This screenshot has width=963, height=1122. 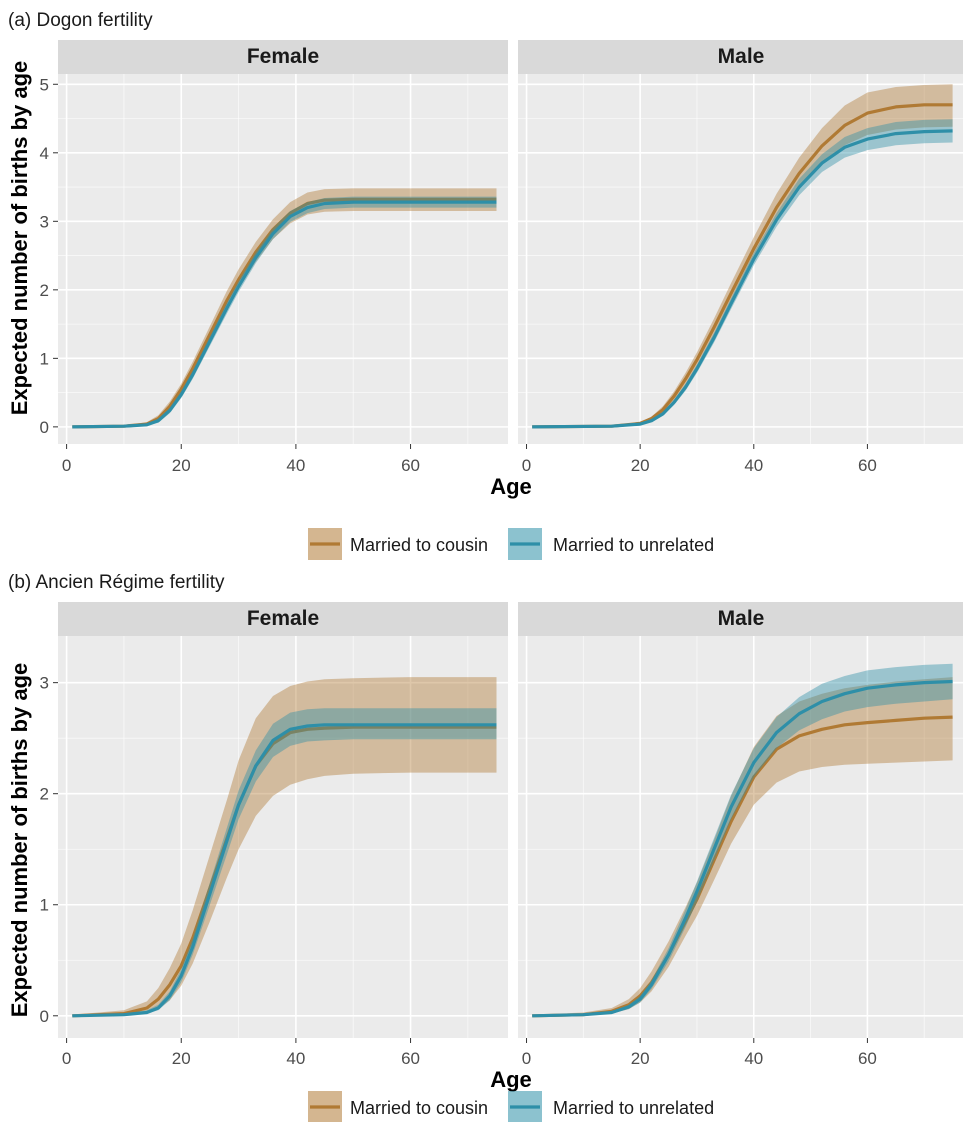 What do you see at coordinates (44, 153) in the screenshot?
I see `y-tick-label: 4` at bounding box center [44, 153].